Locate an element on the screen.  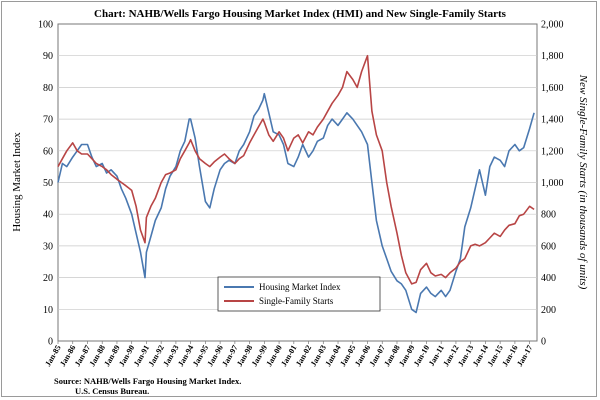
right-tick-label: 1,800 is located at coordinates (552, 56).